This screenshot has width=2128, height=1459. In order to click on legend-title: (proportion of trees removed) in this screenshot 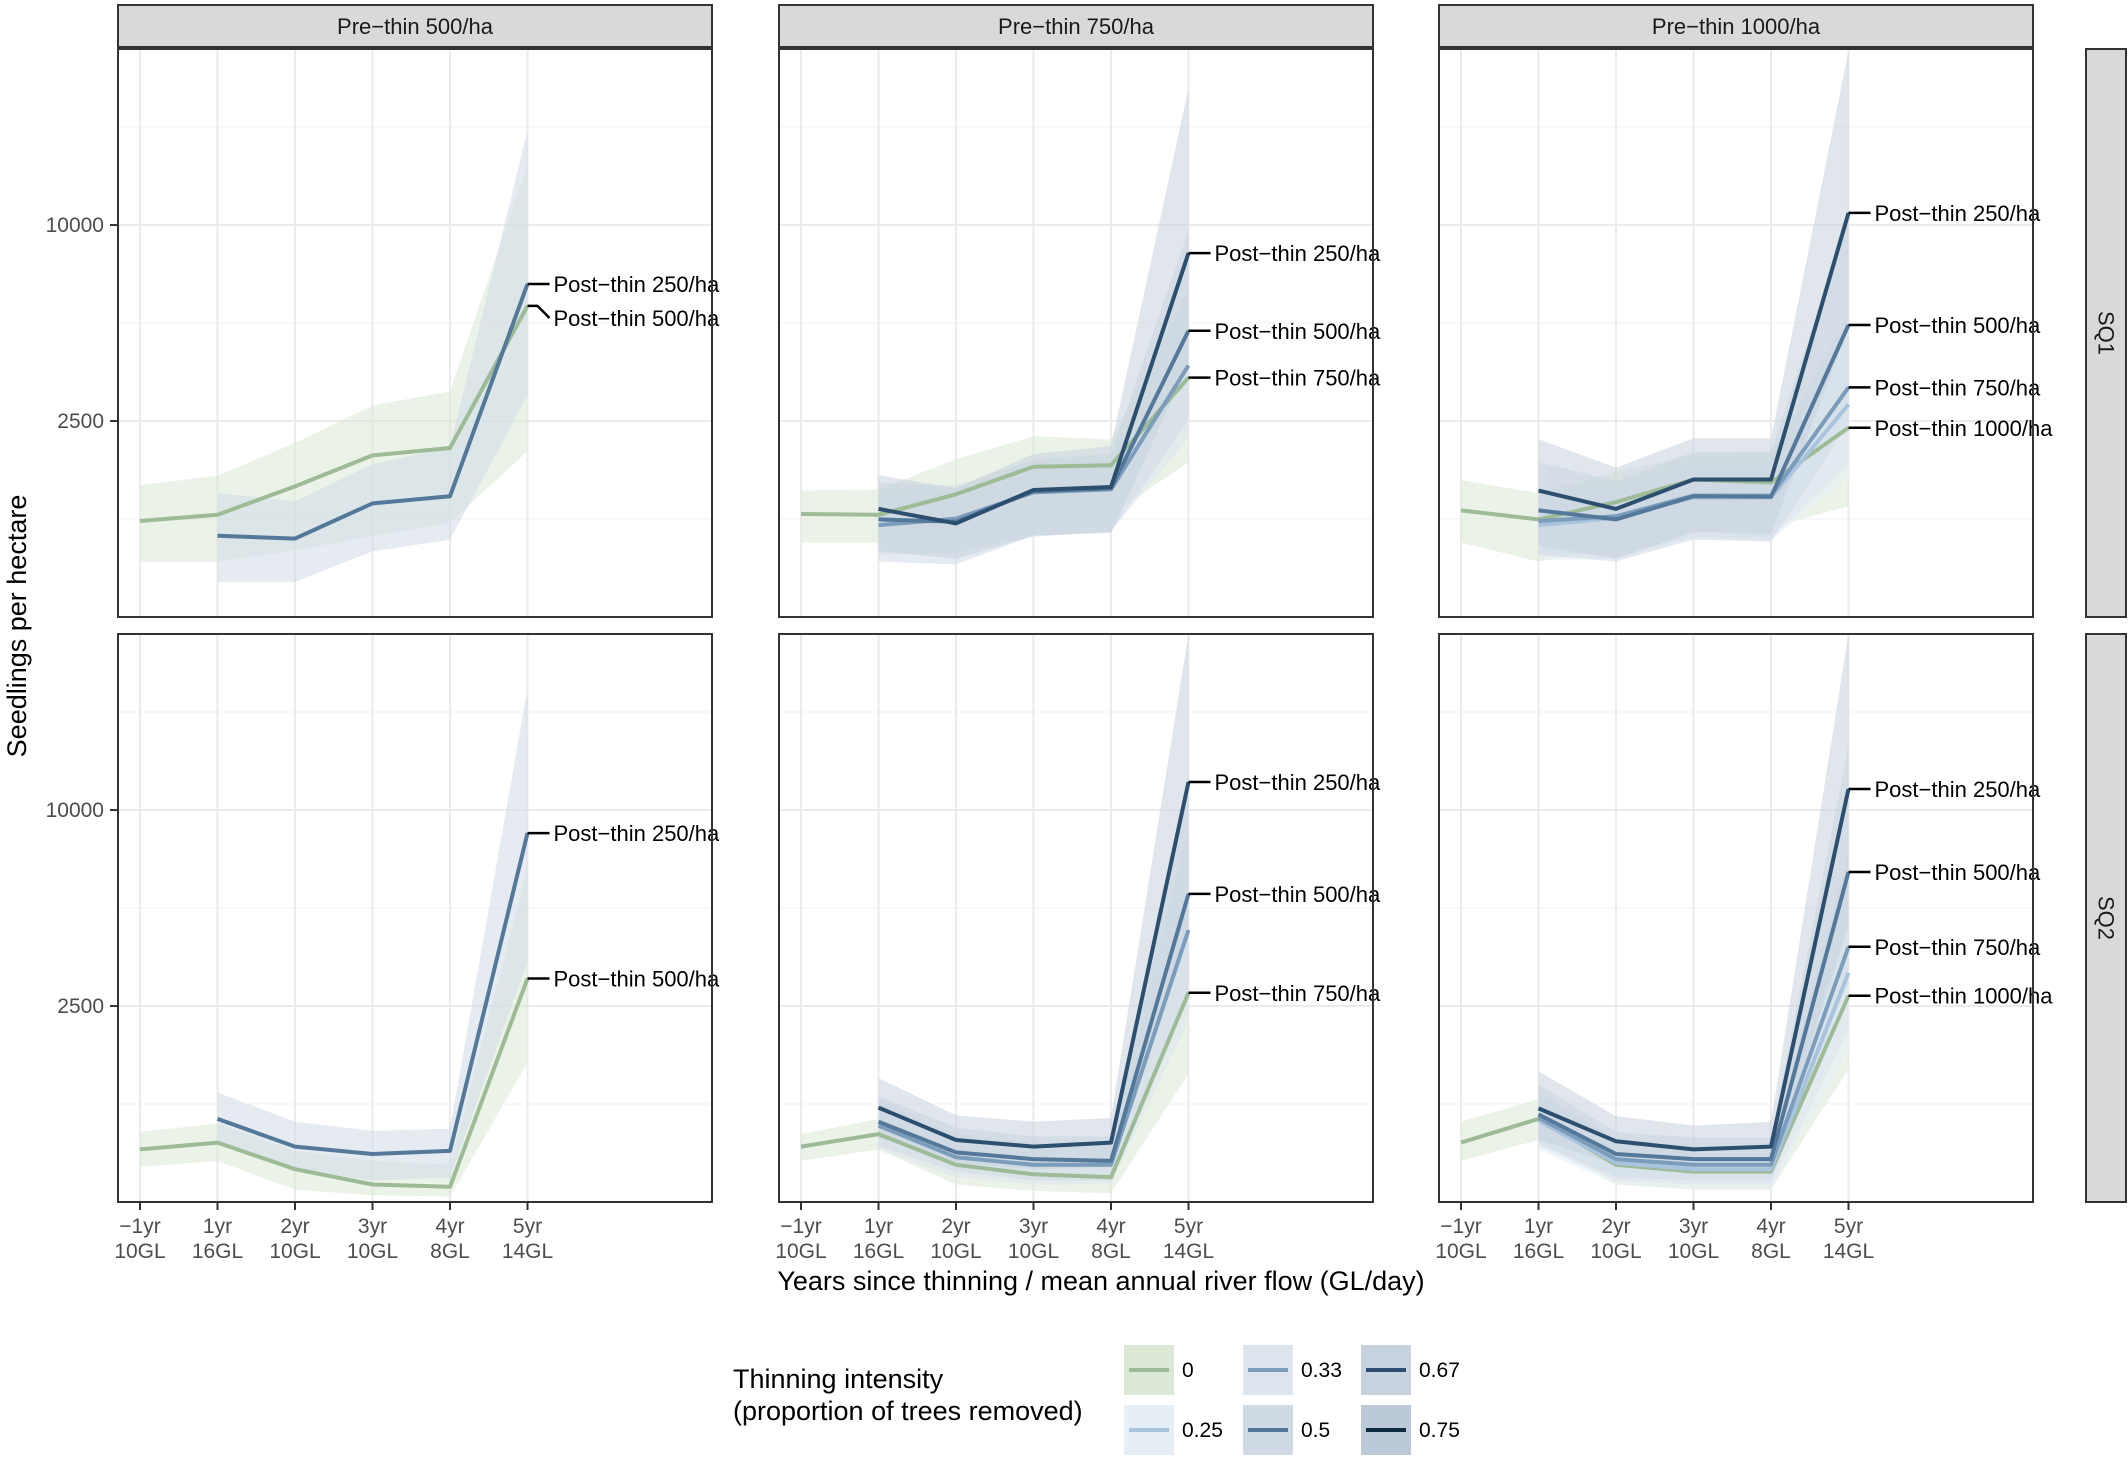, I will do `click(908, 1411)`.